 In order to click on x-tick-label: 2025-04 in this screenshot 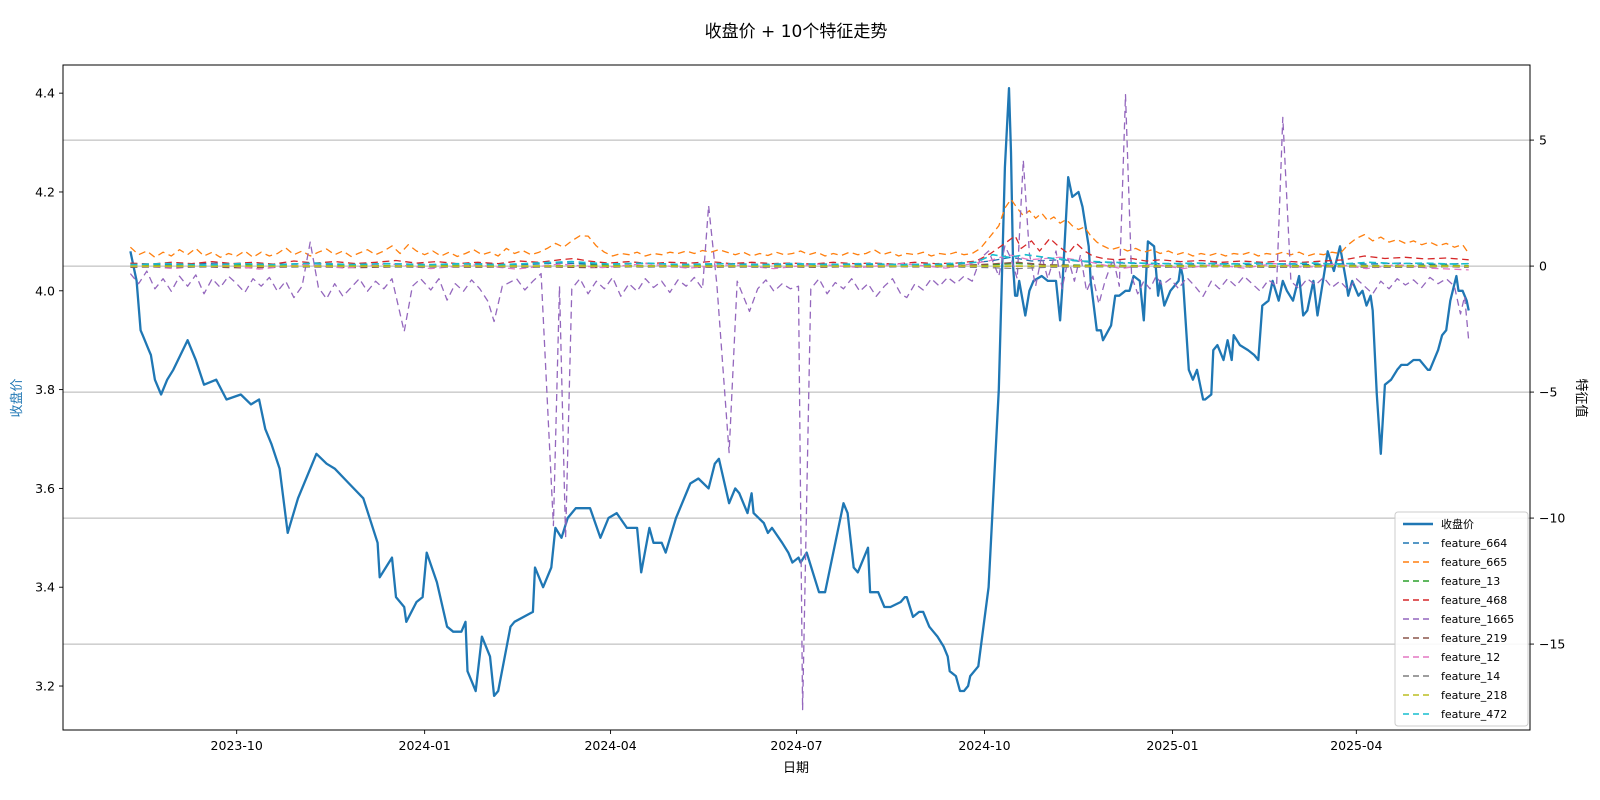, I will do `click(1356, 745)`.